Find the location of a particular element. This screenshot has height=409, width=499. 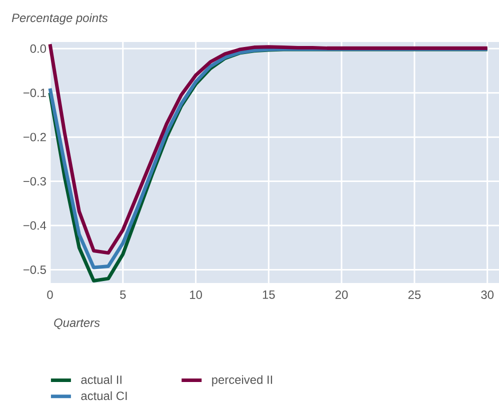

y-tick-label: 0.0 is located at coordinates (38, 48).